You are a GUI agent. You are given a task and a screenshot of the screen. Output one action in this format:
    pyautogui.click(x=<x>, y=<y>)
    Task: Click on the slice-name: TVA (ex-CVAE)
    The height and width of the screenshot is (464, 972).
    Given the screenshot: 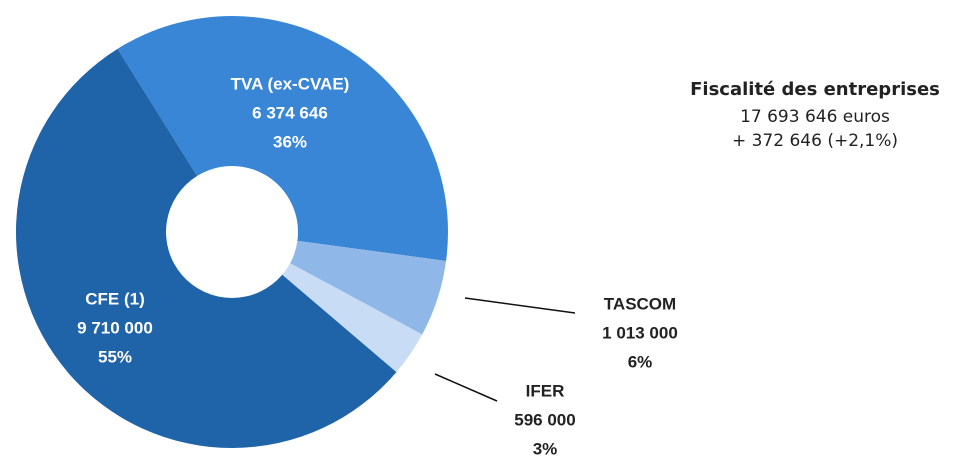 What is the action you would take?
    pyautogui.click(x=290, y=83)
    